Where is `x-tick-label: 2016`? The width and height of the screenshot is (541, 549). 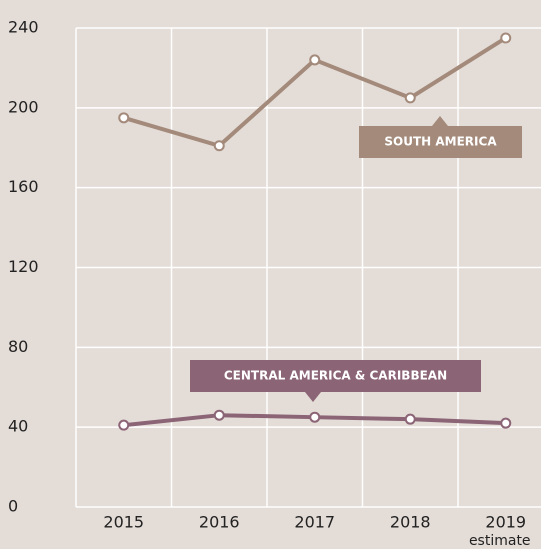 x-tick-label: 2016 is located at coordinates (219, 522).